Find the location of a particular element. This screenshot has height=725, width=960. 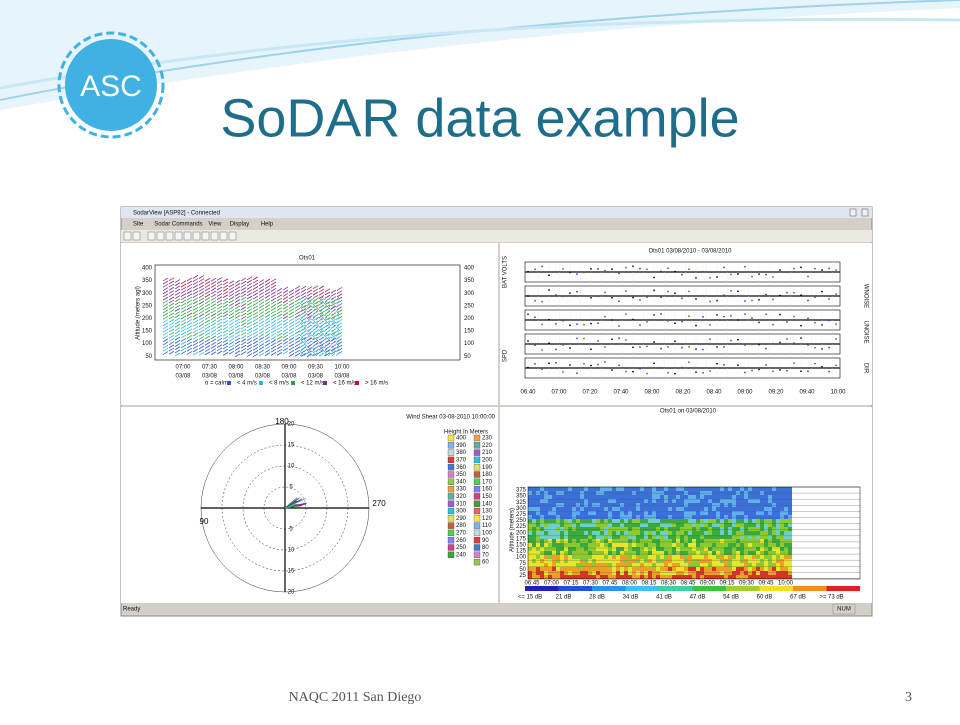

menu-item: Help is located at coordinates (267, 225).